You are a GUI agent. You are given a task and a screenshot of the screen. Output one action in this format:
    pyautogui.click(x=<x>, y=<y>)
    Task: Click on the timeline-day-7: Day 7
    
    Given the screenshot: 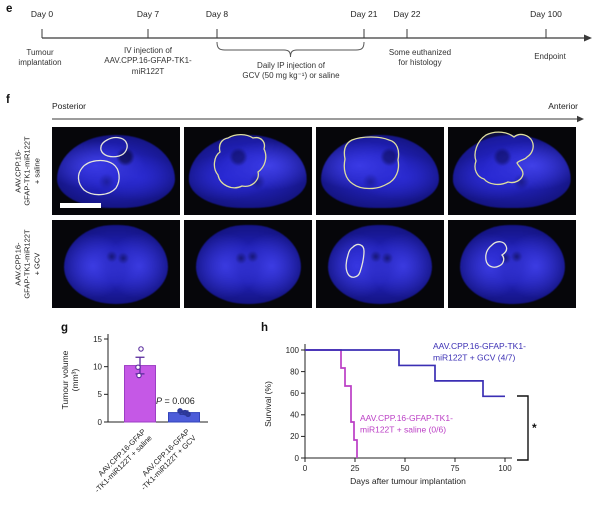 What is the action you would take?
    pyautogui.click(x=148, y=14)
    